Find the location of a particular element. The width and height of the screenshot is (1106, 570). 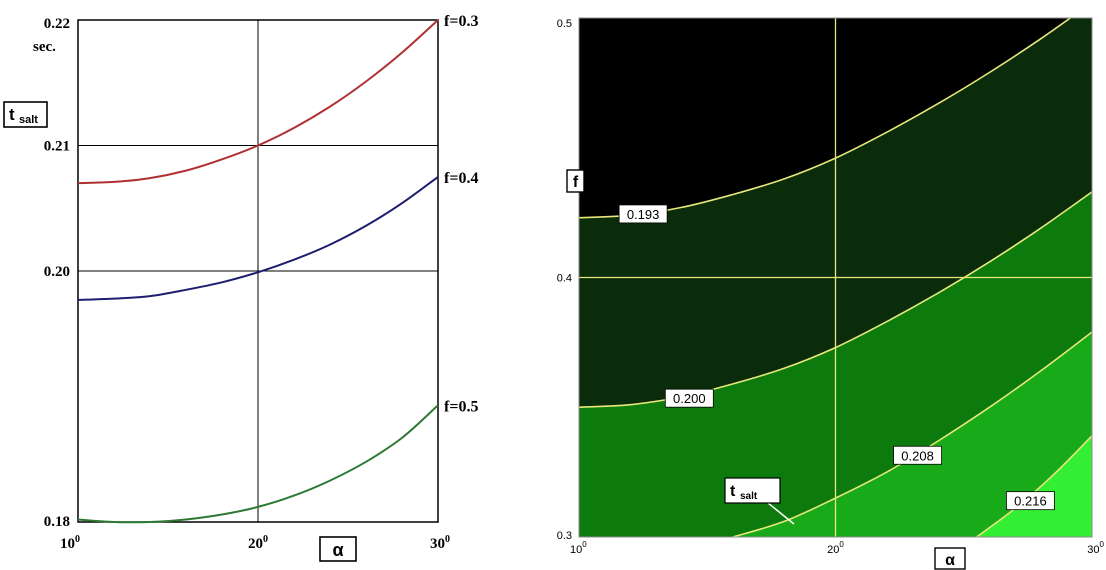

contour-label-text: 0.193 is located at coordinates (643, 214).